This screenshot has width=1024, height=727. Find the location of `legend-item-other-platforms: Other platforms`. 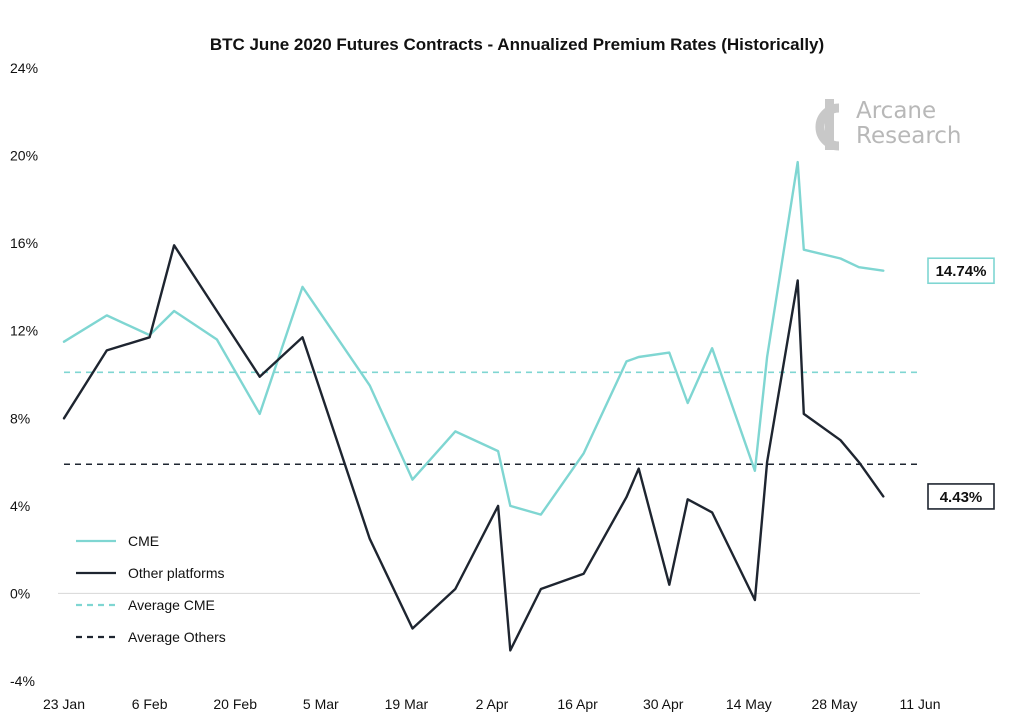

legend-item-other-platforms: Other platforms is located at coordinates (150, 573).